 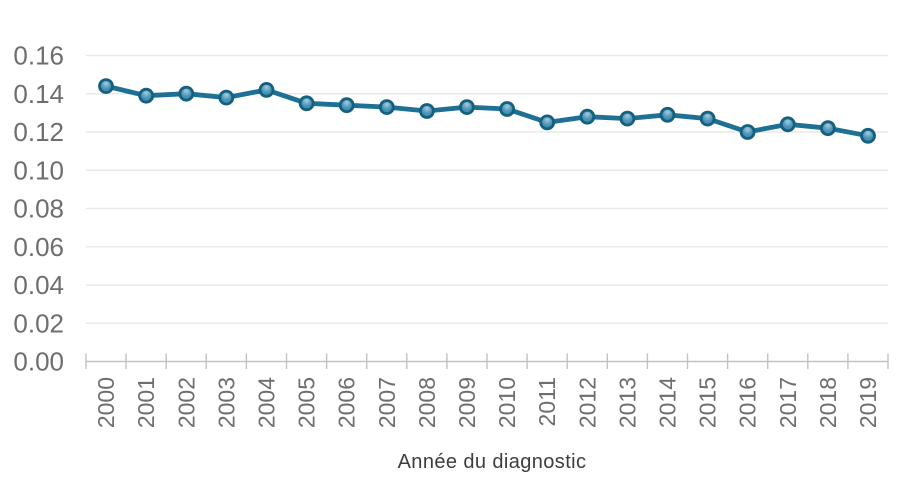 I want to click on y-tick-label: 0.00, so click(x=38, y=362).